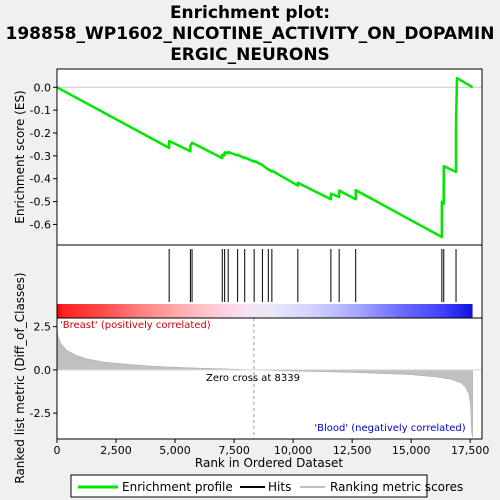 The image size is (500, 500). I want to click on gradient-layer, so click(265, 311).